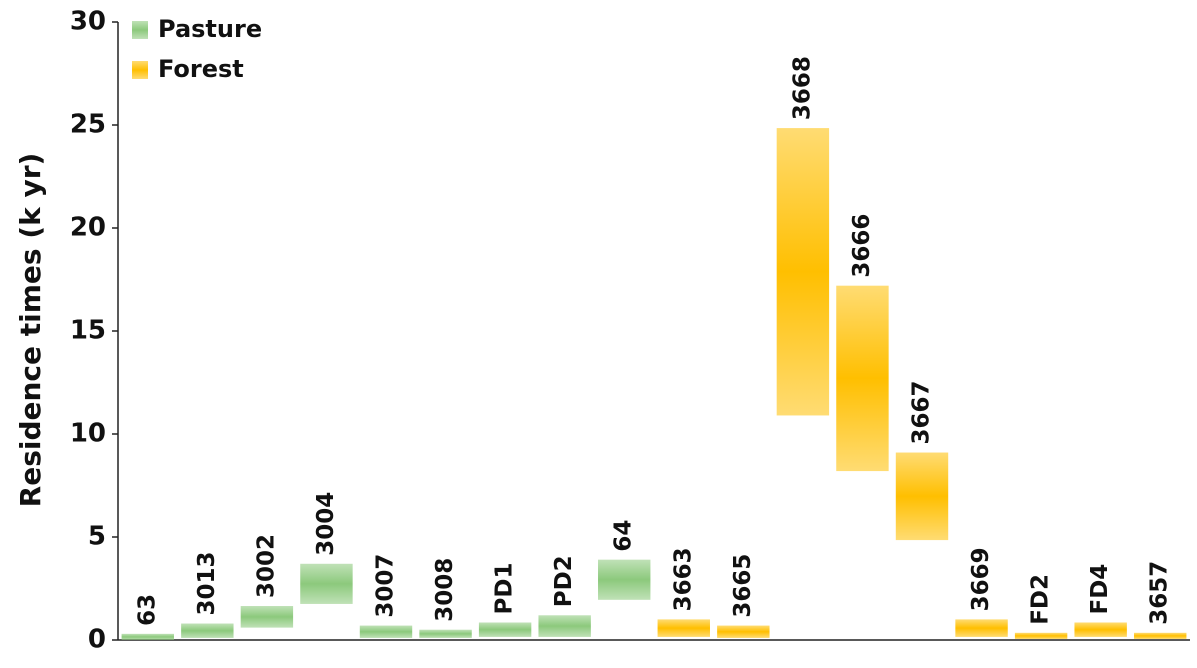 This screenshot has width=1197, height=668. Describe the element at coordinates (210, 29) in the screenshot. I see `legend-label: Pasture` at that location.